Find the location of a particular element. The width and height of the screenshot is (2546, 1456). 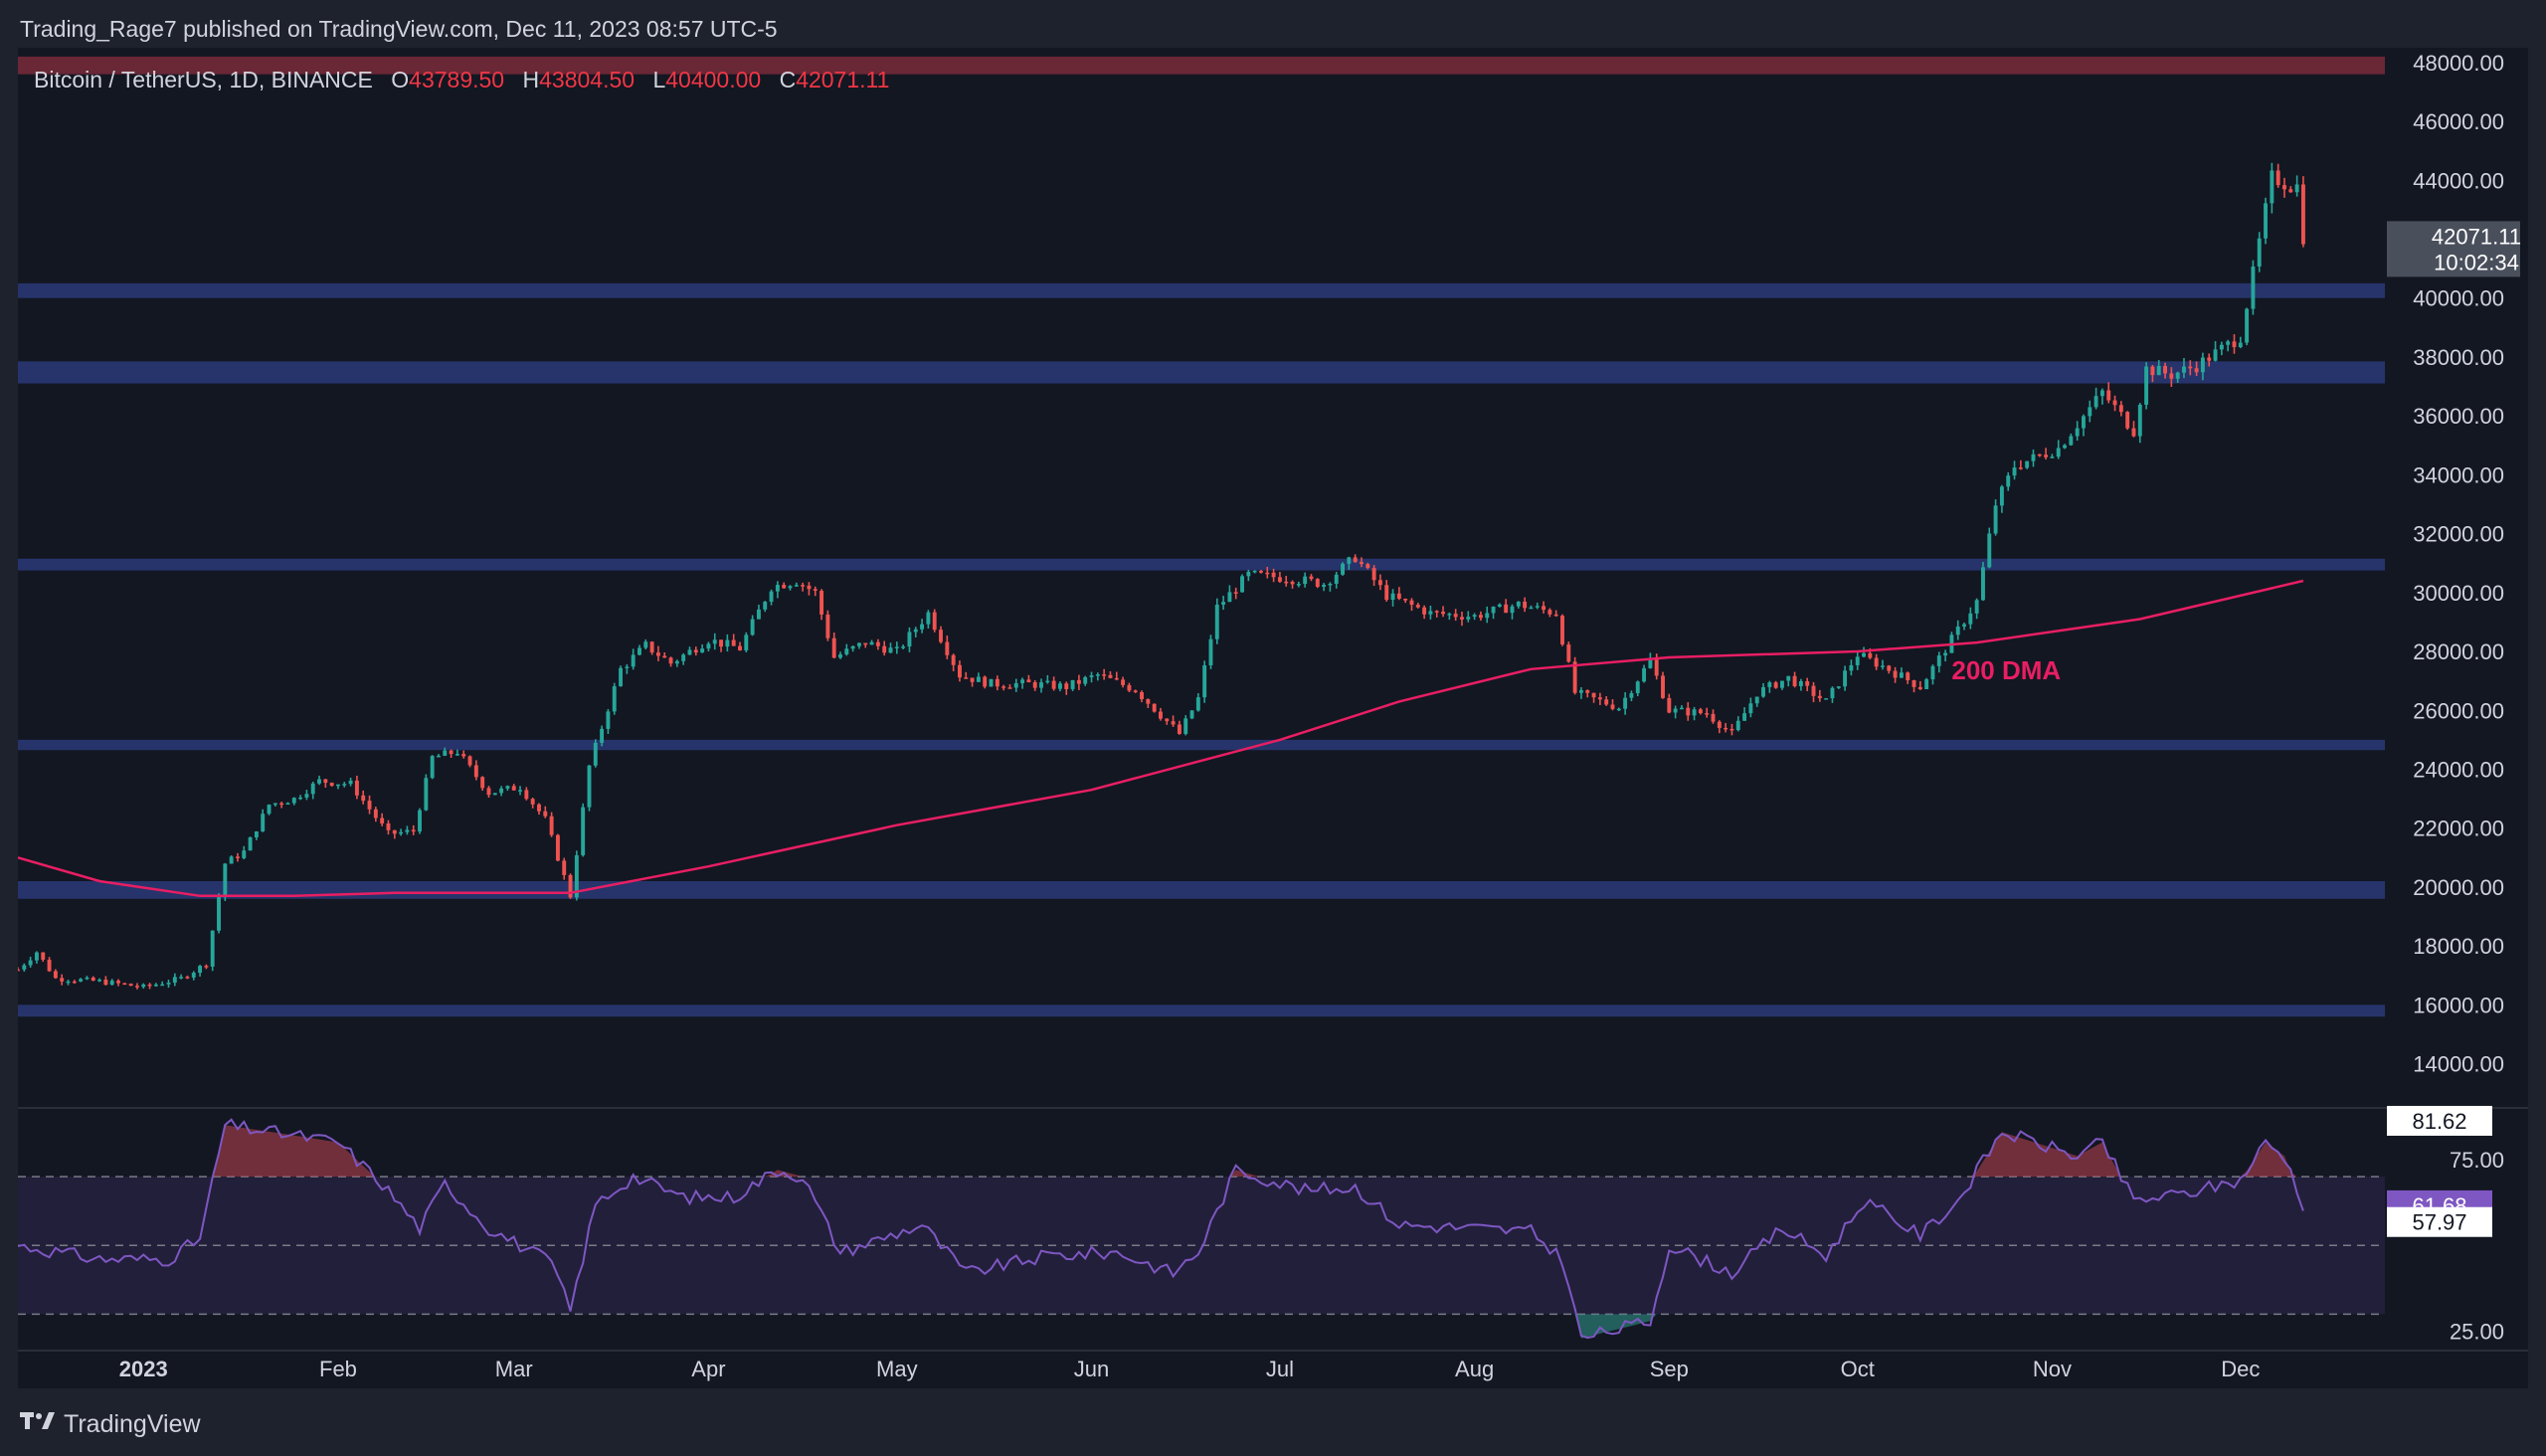

price-tick-label: 18000.00 is located at coordinates (2458, 946).